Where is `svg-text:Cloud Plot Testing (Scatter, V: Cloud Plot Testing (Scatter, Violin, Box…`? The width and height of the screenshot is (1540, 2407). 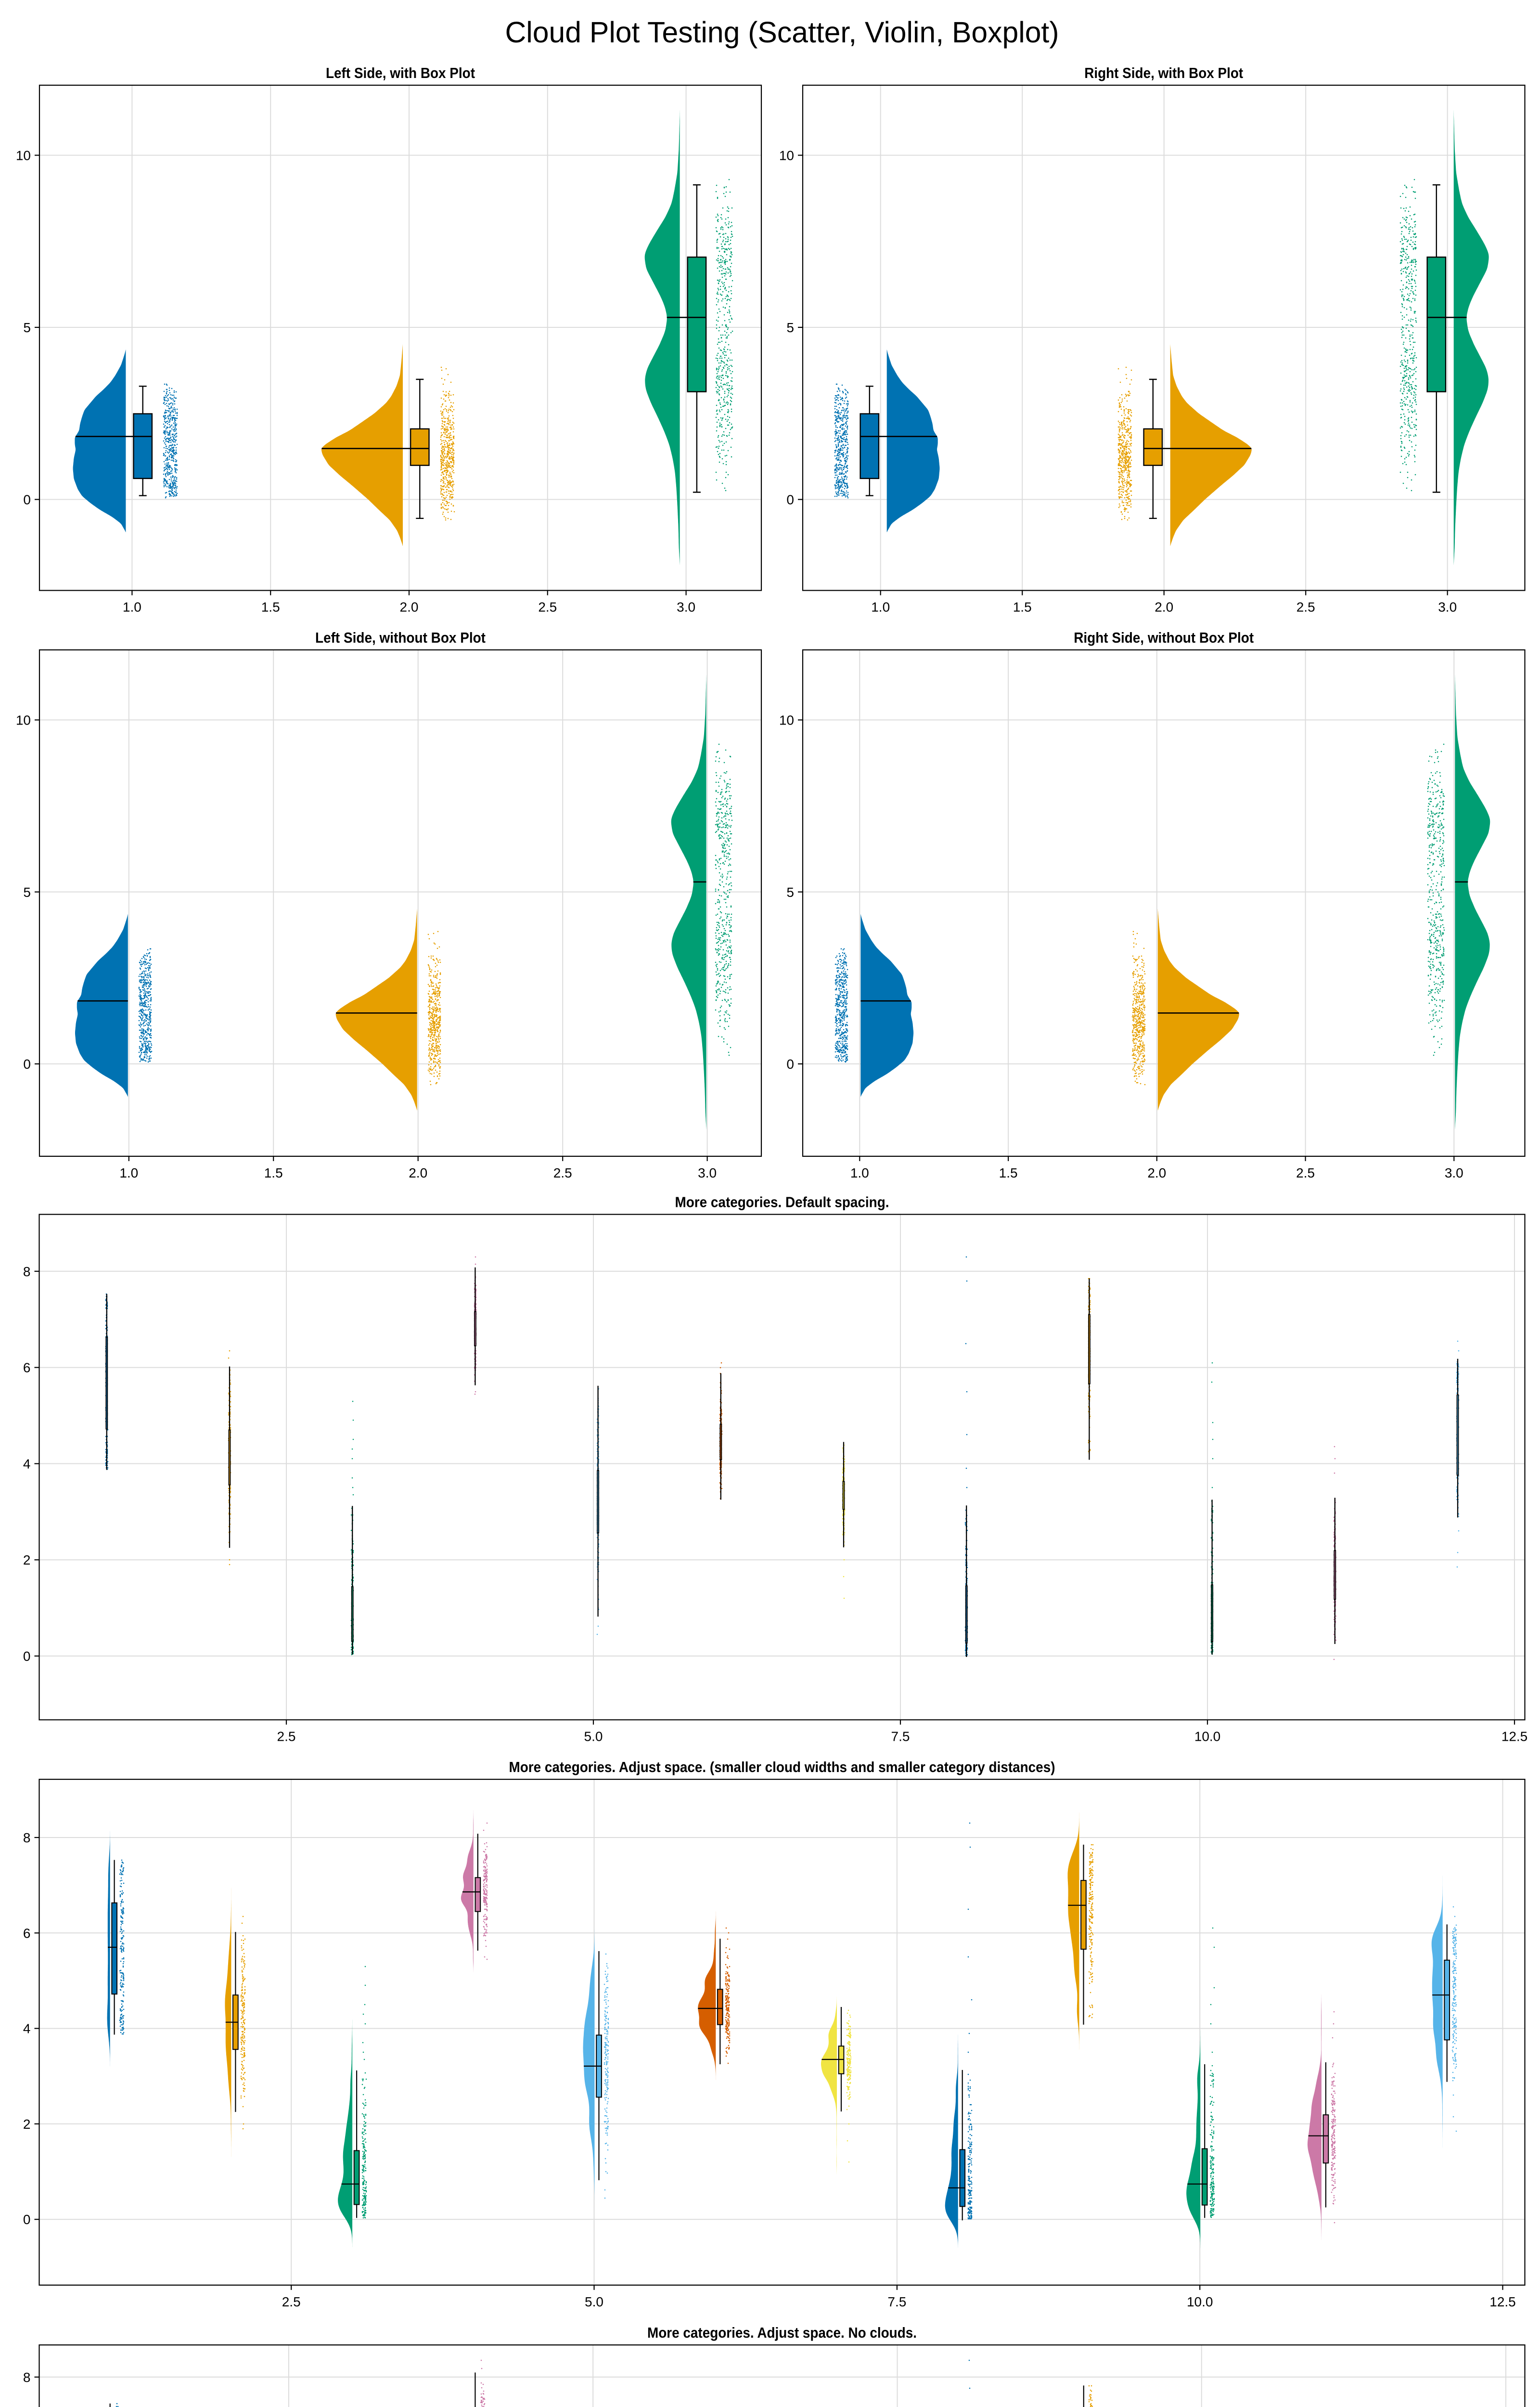
svg-text:Cloud Plot Testing (Scatter, V: Cloud Plot Testing (Scatter, Violin, Box… is located at coordinates (782, 32).